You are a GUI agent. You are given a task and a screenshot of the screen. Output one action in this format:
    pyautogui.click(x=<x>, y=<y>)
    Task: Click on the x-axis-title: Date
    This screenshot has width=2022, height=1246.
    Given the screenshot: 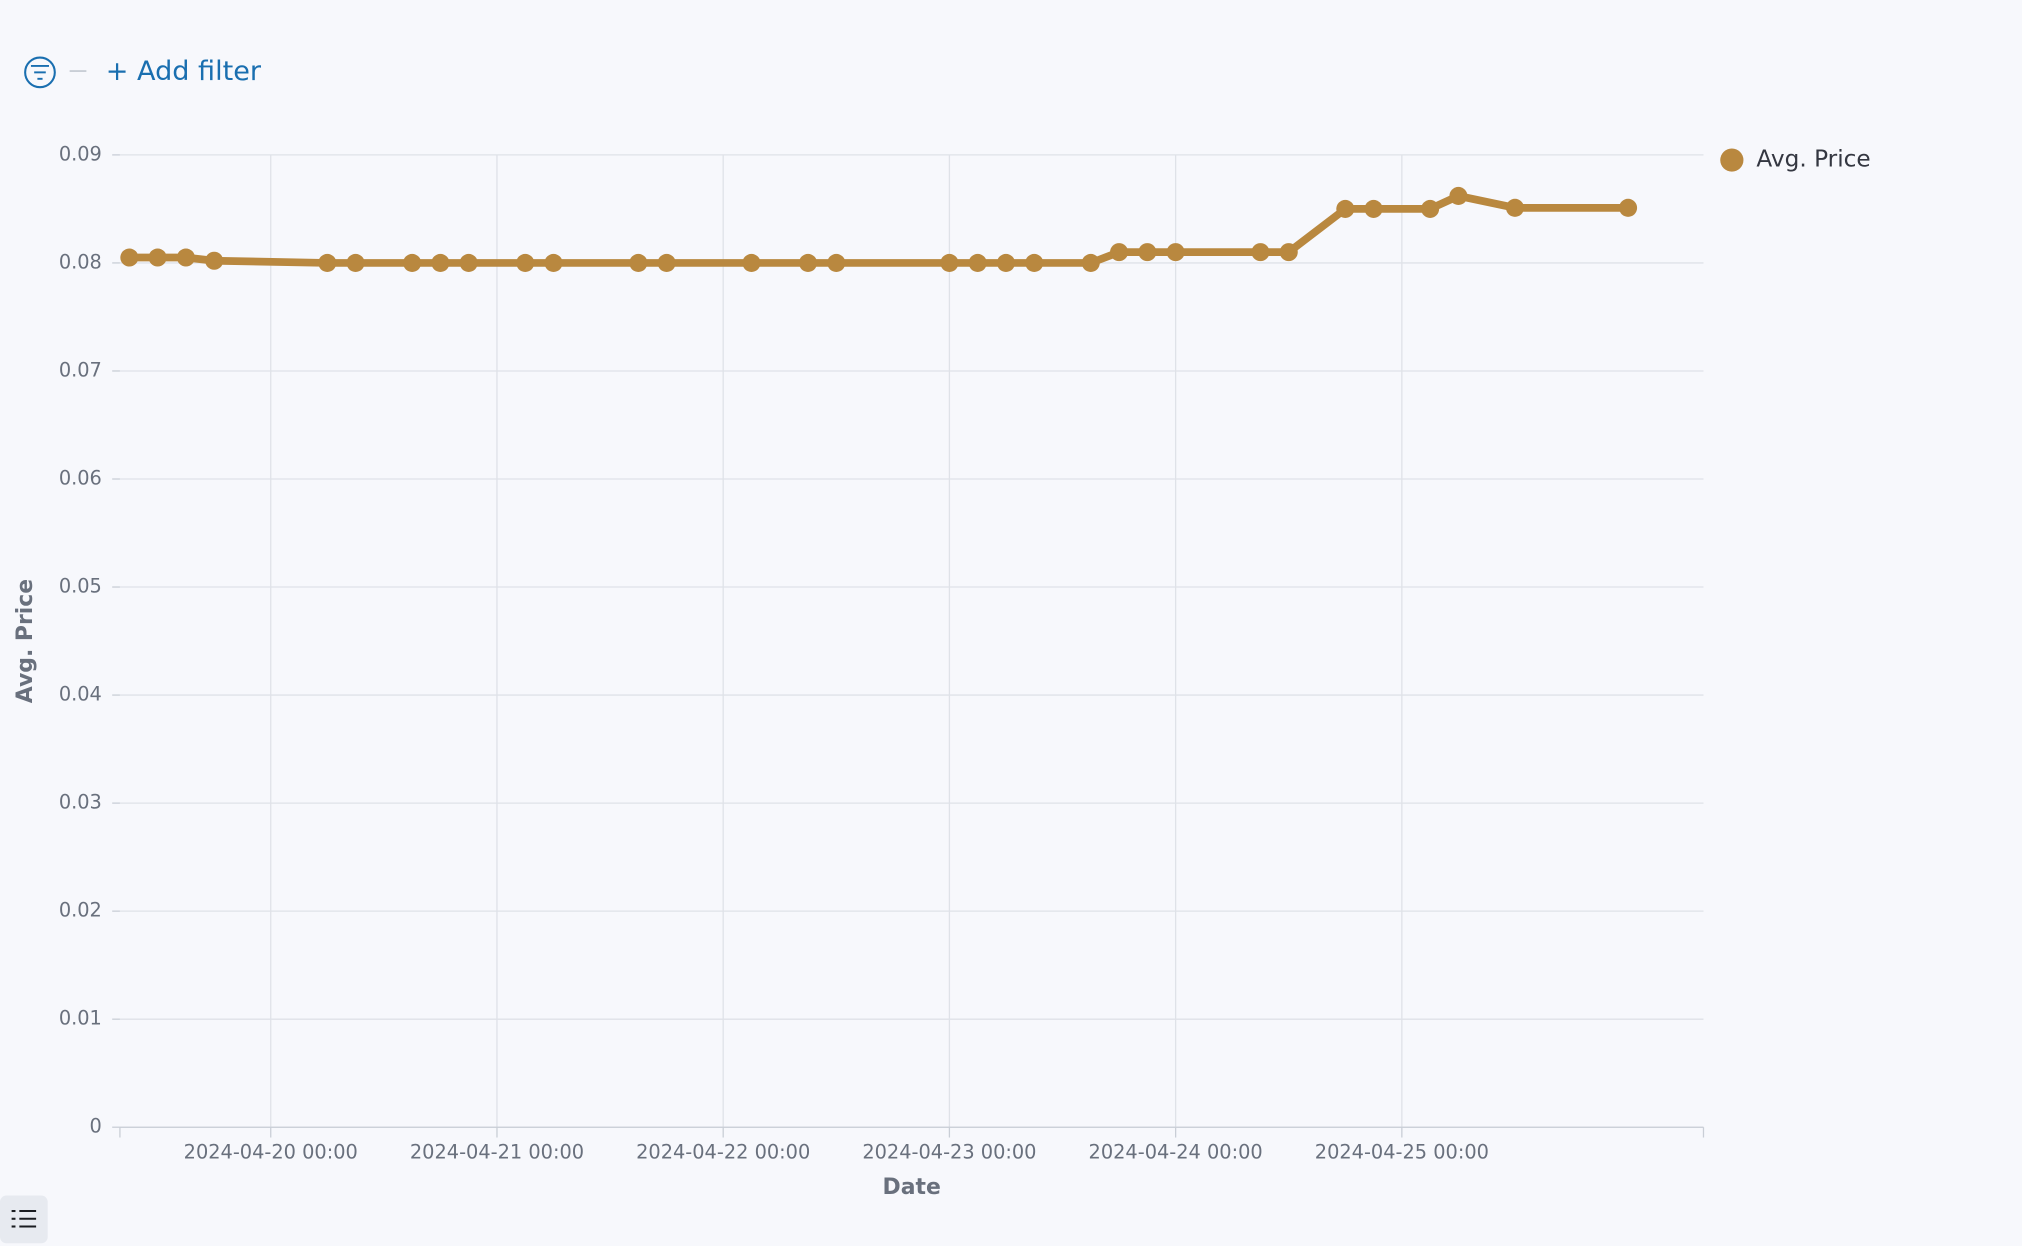 What is the action you would take?
    pyautogui.click(x=912, y=1187)
    